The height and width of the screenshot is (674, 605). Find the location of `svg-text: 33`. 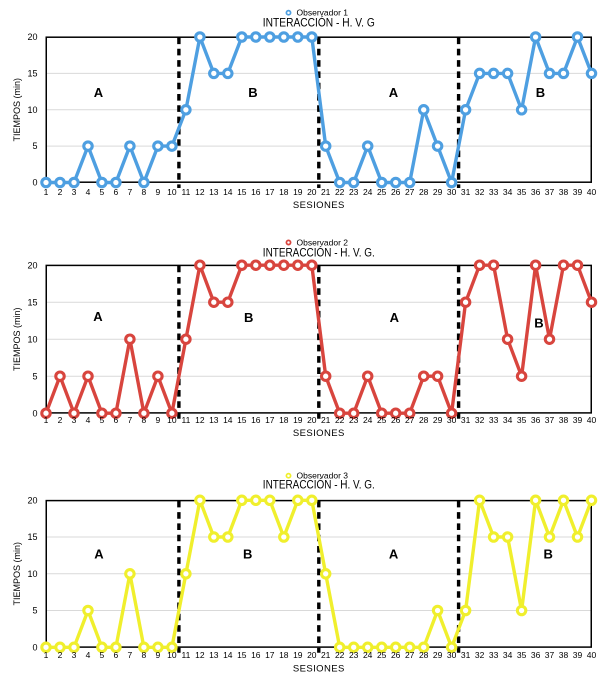

svg-text: 33 is located at coordinates (494, 420).